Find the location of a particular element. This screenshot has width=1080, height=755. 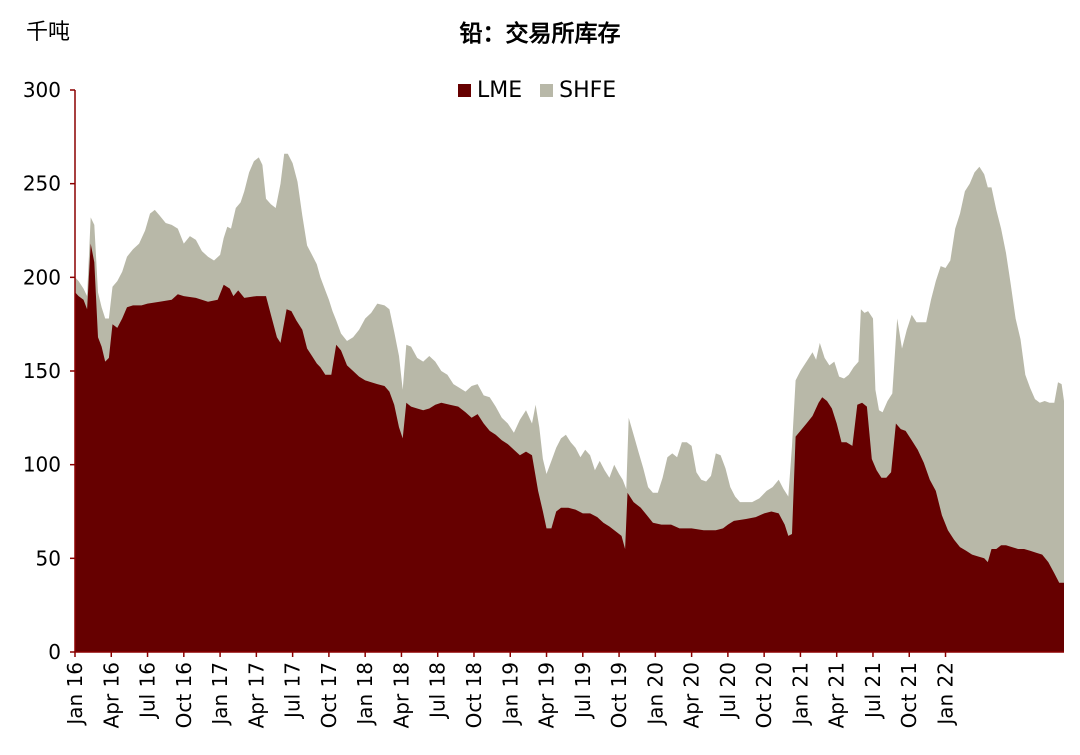

legend-label-shfe: SHFE is located at coordinates (588, 90).